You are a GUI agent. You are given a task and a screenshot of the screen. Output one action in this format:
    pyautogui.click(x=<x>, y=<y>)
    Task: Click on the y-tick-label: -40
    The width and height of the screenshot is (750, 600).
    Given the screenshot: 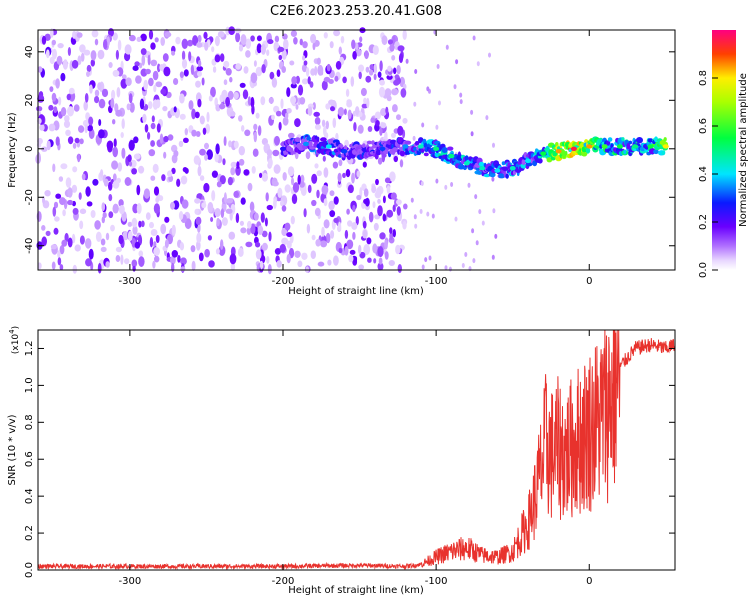 What is the action you would take?
    pyautogui.click(x=29, y=246)
    